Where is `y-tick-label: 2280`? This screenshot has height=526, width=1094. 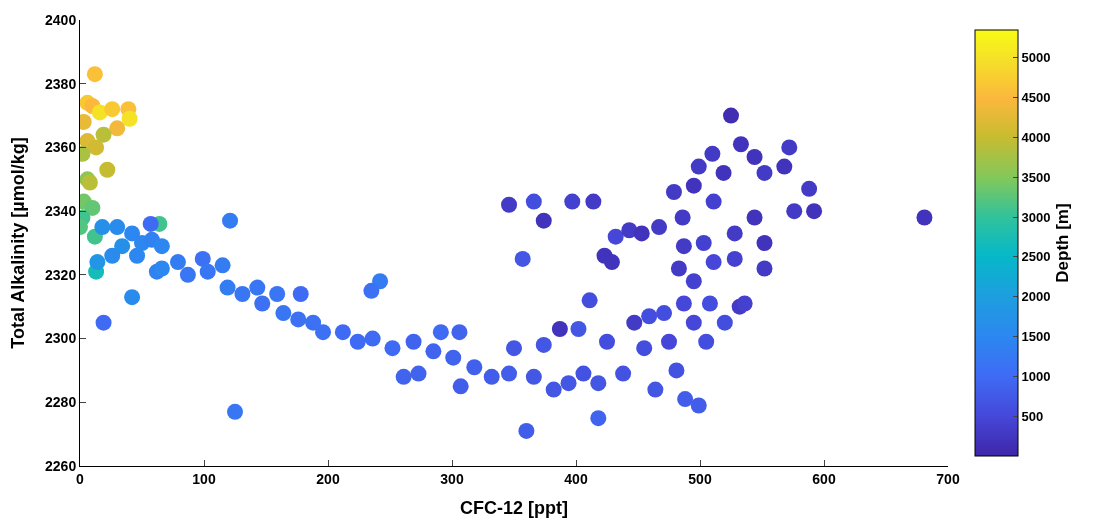
y-tick-label: 2280 is located at coordinates (61, 402).